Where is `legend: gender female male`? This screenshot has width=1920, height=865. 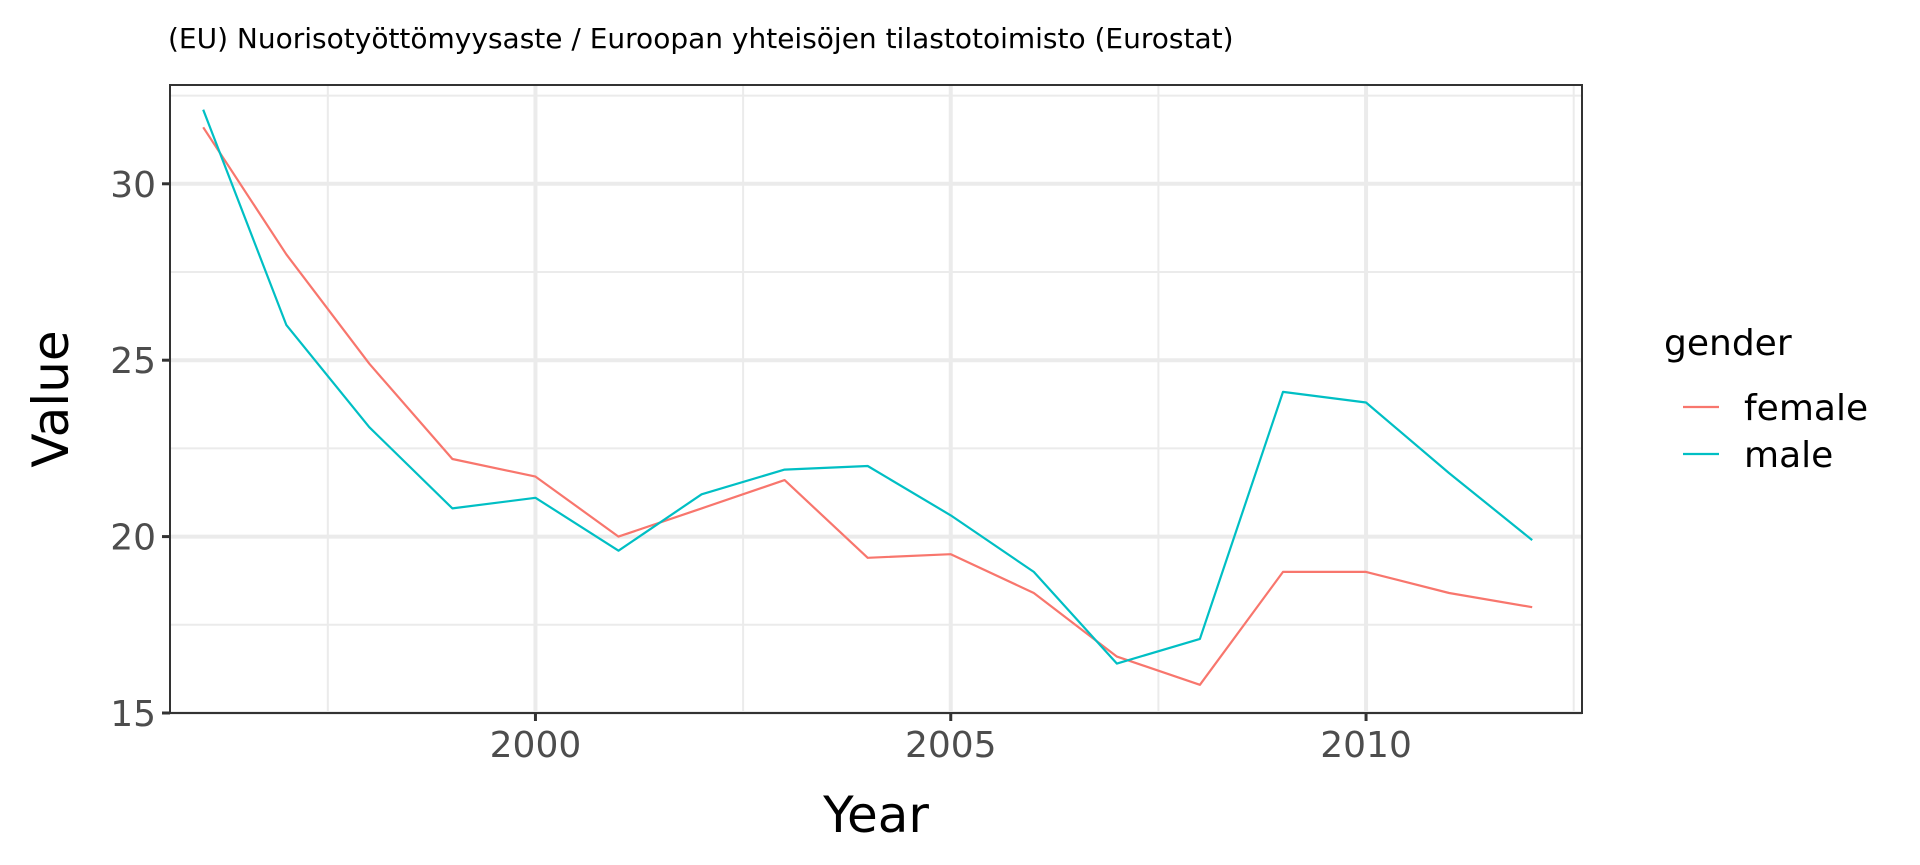 legend: gender female male is located at coordinates (1766, 399).